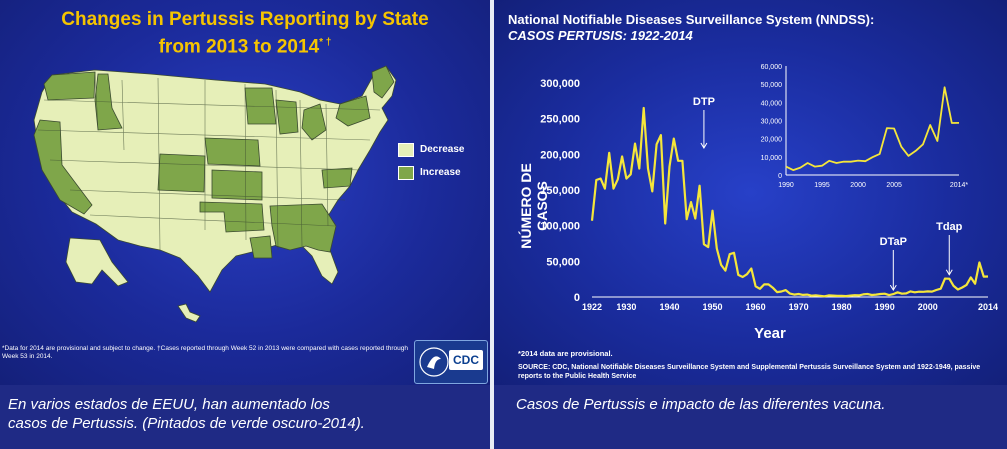  I want to click on x-tick-label: 1940, so click(669, 307).